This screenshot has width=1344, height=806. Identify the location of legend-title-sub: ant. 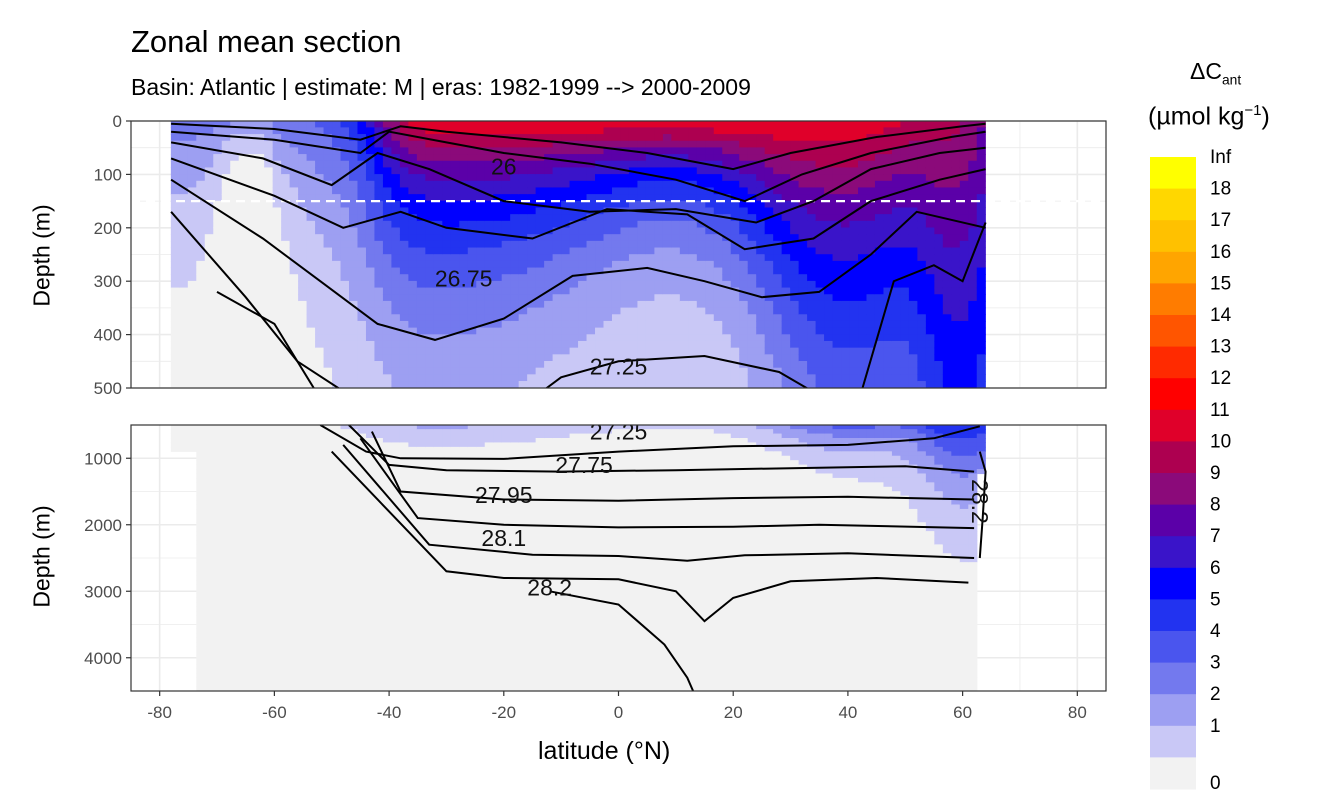
(1231, 80).